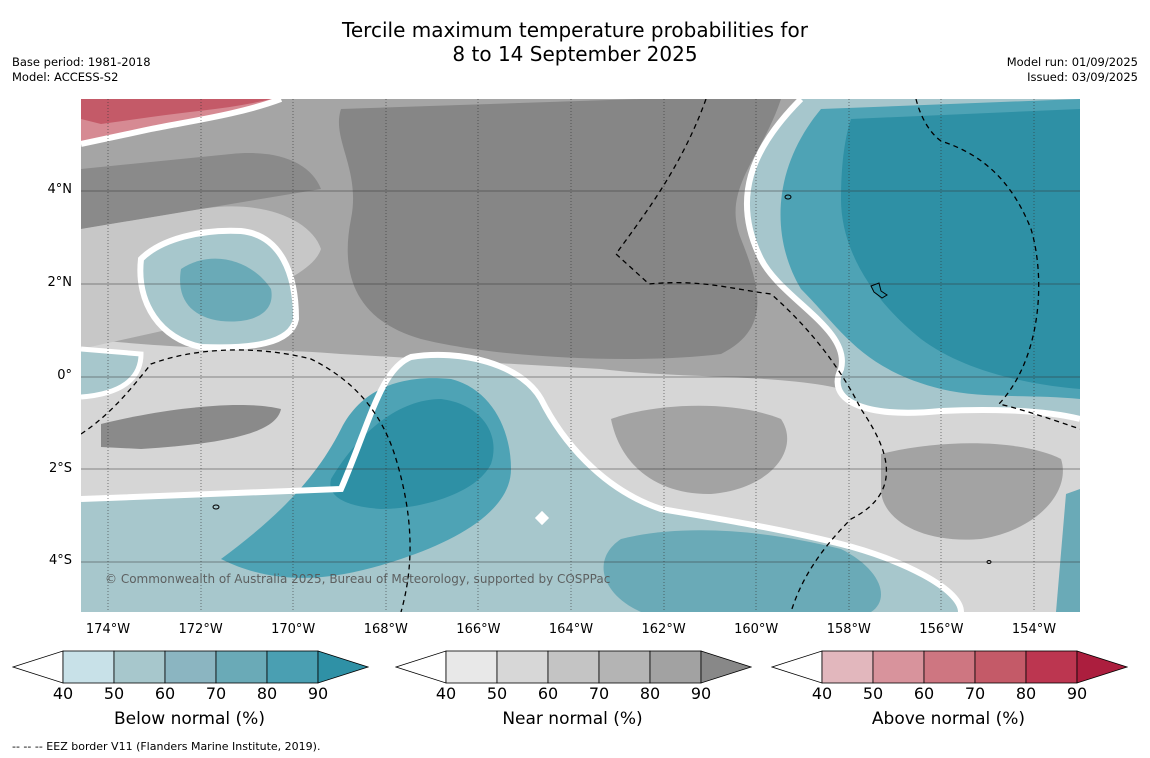 This screenshot has width=1150, height=758. I want to click on contour-nw, so click(218, 289).